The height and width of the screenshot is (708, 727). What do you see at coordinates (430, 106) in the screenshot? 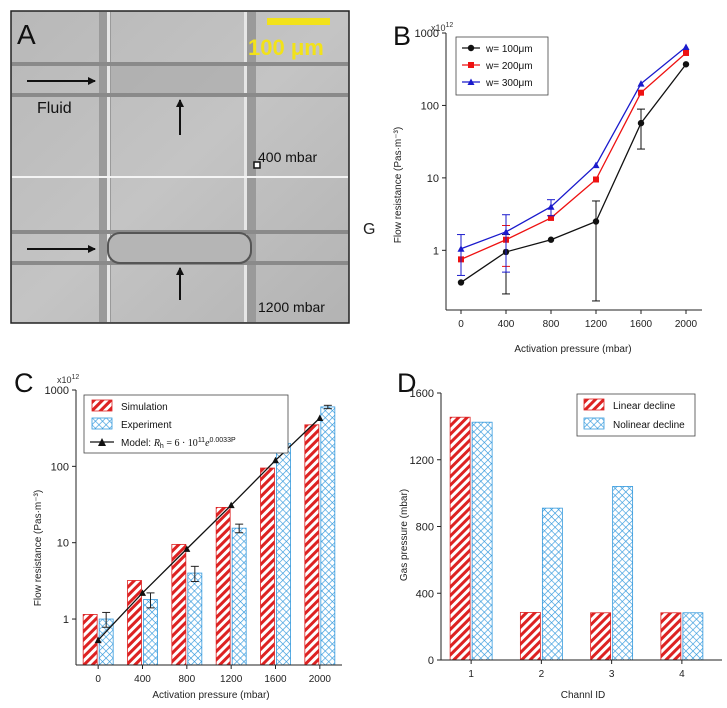
I see `y-tick-label-b: 100` at bounding box center [430, 106].